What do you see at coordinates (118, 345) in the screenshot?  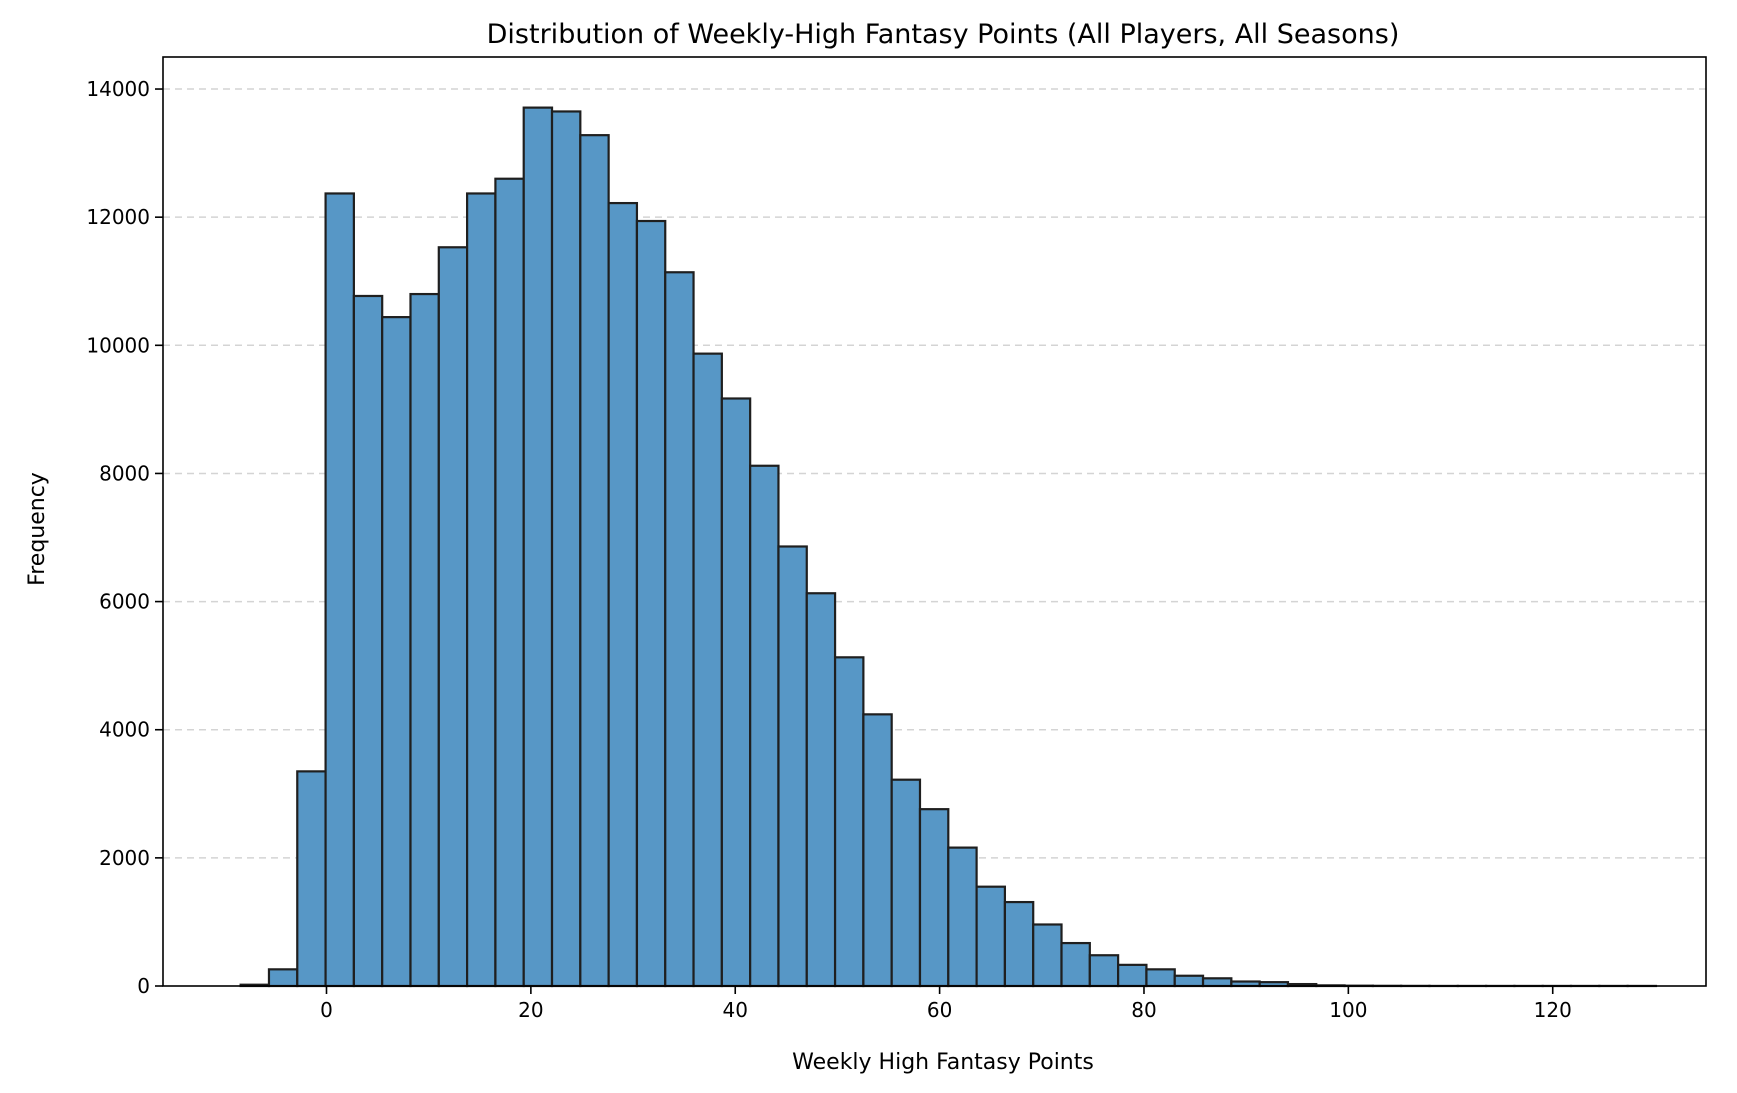 I see `y-tick-label: 10000` at bounding box center [118, 345].